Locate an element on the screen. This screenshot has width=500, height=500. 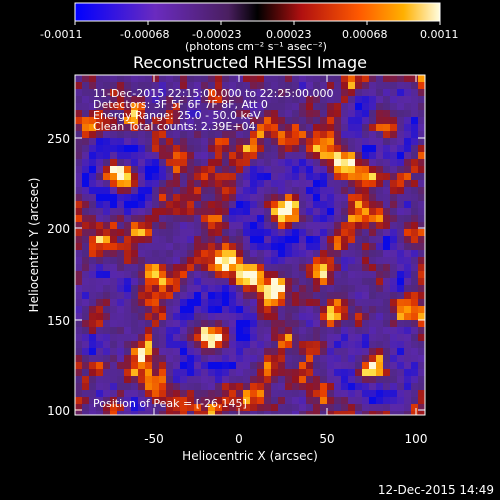
colorbar-frame is located at coordinates (257, 12).